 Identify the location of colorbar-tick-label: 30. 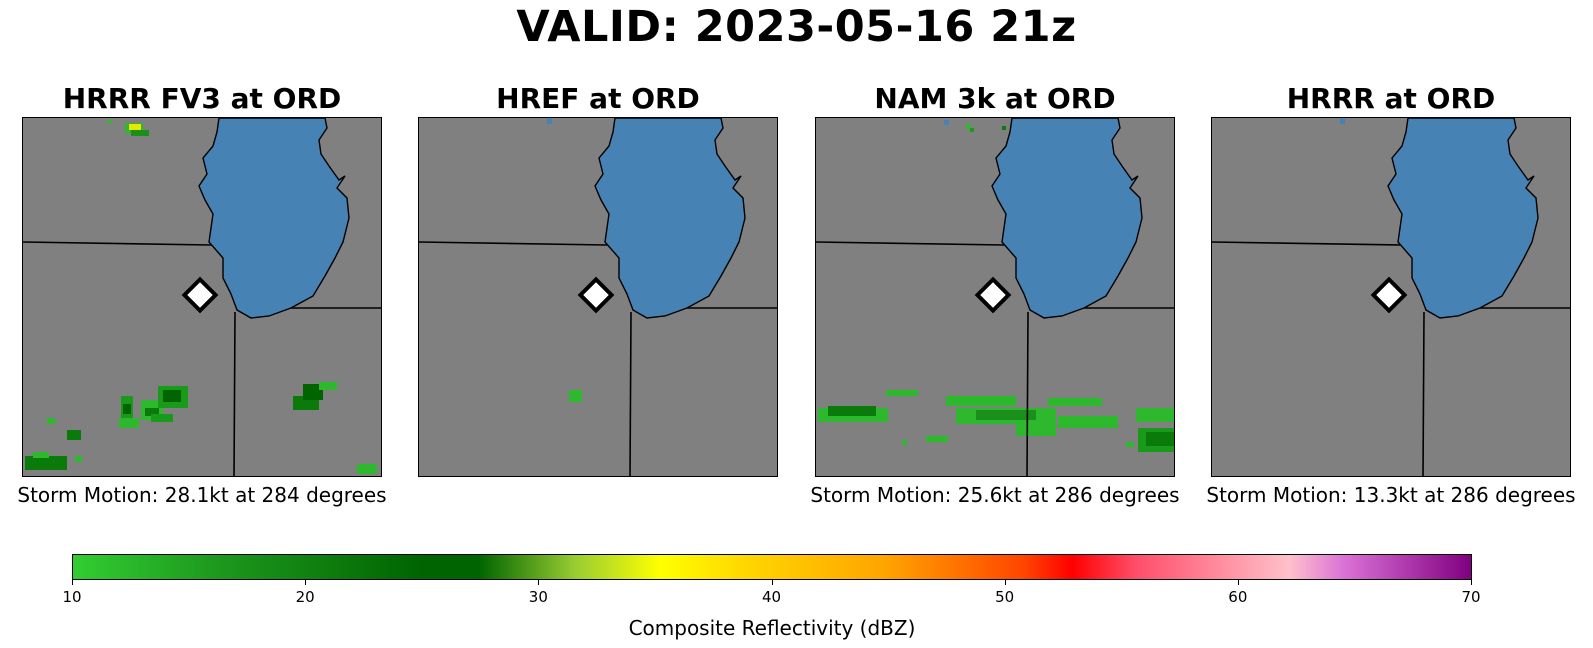
(538, 597).